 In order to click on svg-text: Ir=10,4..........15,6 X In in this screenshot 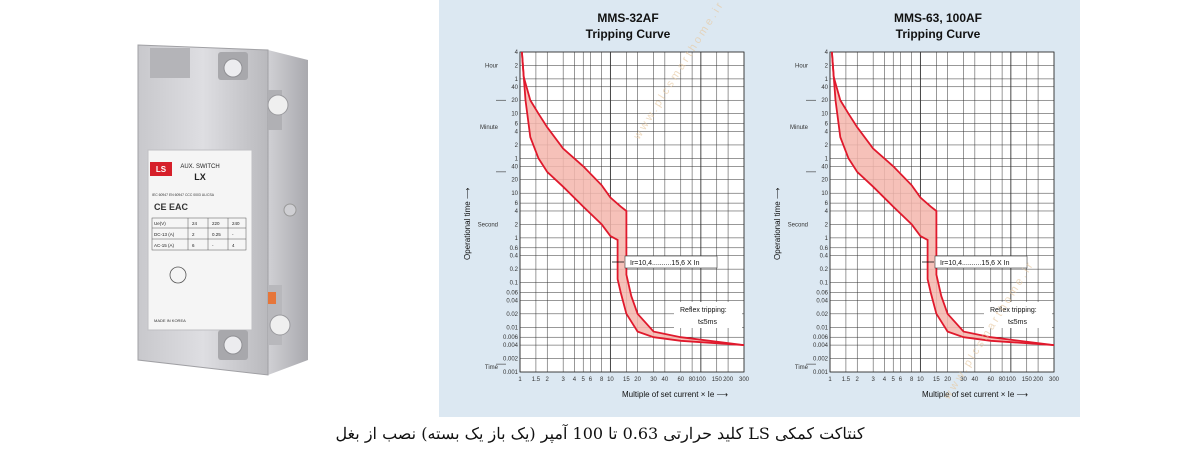, I will do `click(665, 263)`.